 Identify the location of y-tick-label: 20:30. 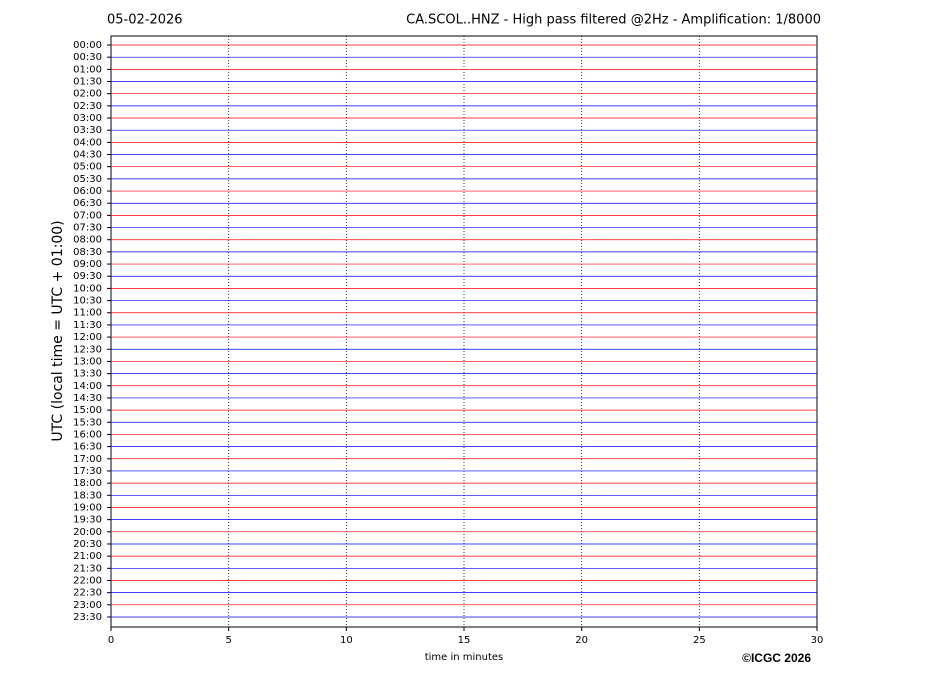
(87, 544).